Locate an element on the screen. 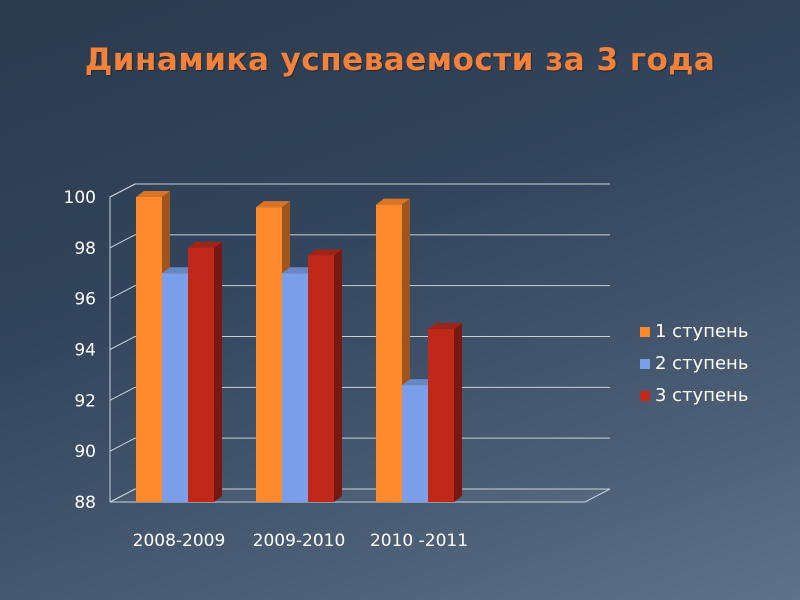 Image resolution: width=800 pixels, height=600 pixels. y-axis-ticks: 88 90 92 94 96 98 100 is located at coordinates (80, 350).